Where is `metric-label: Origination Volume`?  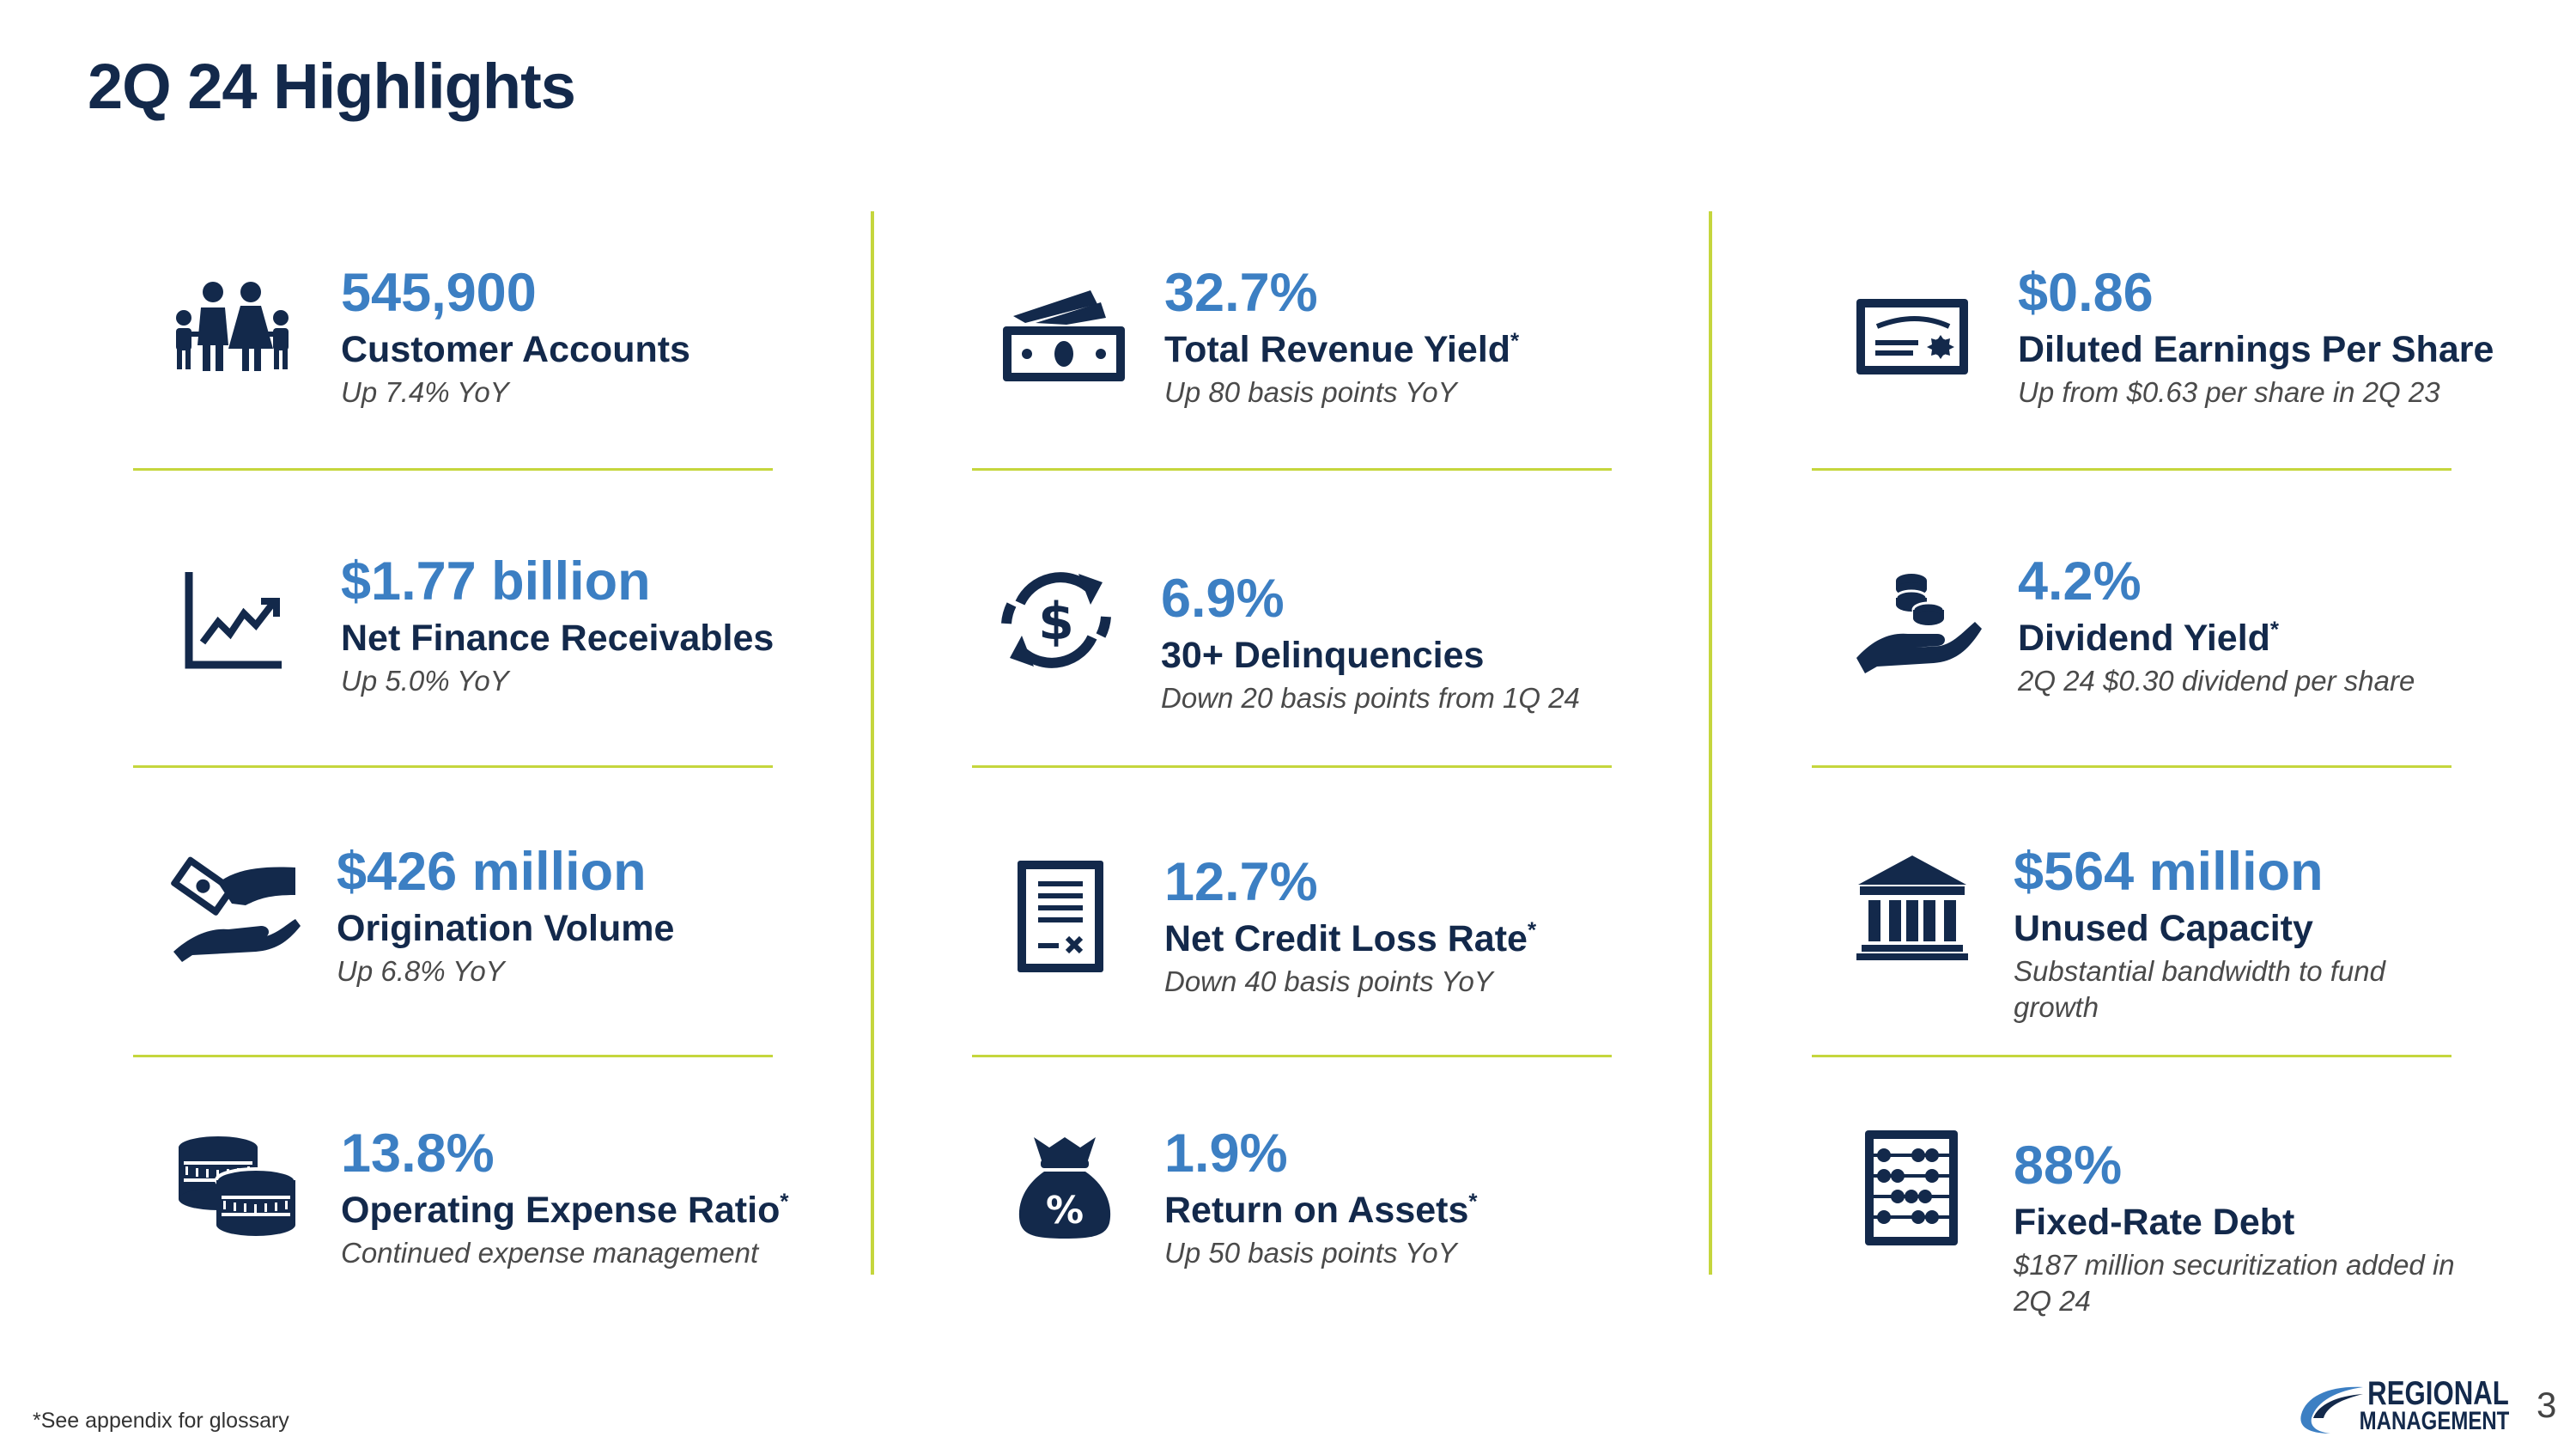 metric-label: Origination Volume is located at coordinates (506, 929).